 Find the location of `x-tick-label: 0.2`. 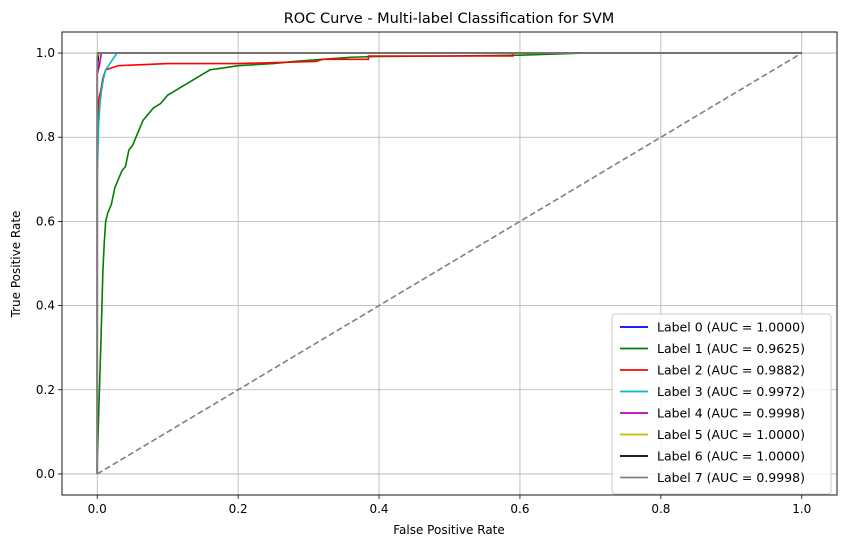

x-tick-label: 0.2 is located at coordinates (238, 509).